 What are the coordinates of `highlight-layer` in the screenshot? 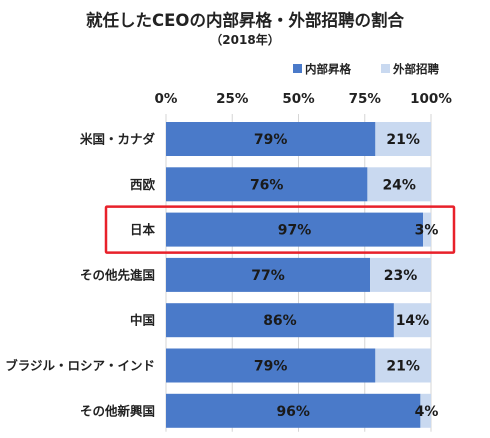 It's located at (280, 229).